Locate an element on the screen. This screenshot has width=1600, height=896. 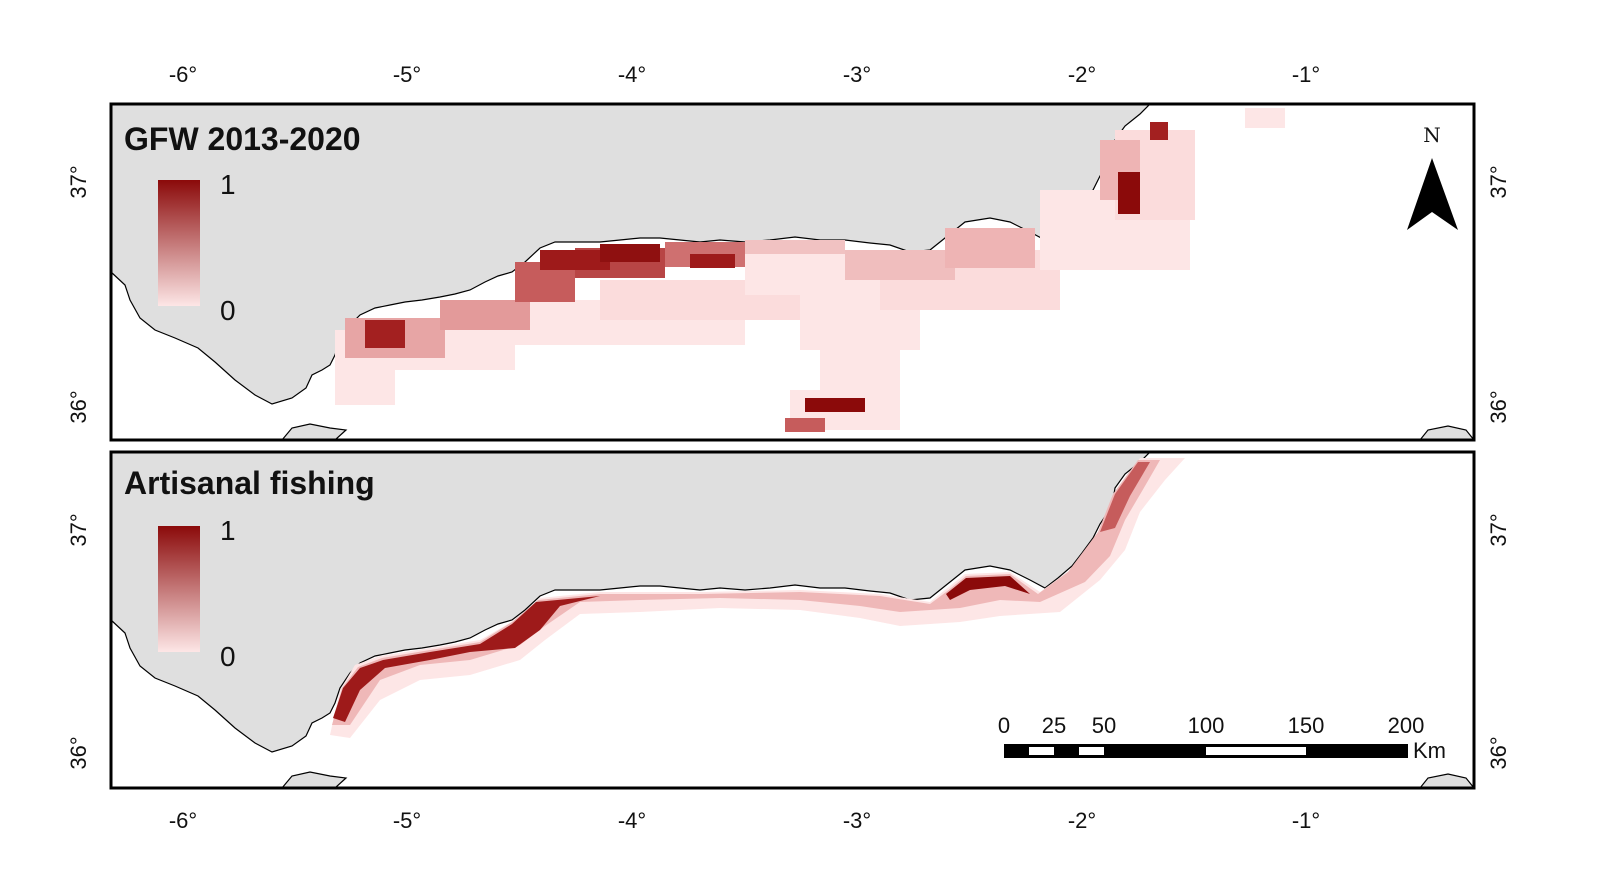
north-arrow-icon is located at coordinates (1432, 194).